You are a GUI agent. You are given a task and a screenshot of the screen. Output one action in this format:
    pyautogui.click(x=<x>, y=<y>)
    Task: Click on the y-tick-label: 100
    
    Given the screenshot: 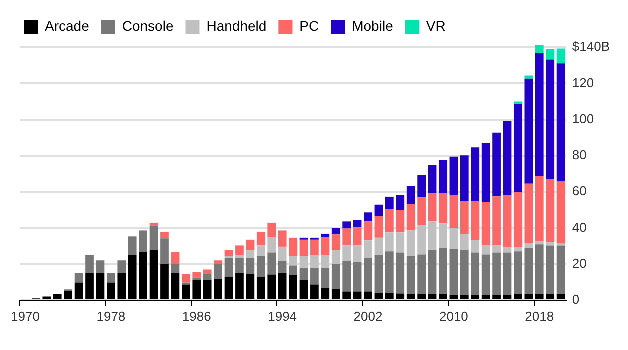 What is the action you would take?
    pyautogui.click(x=583, y=118)
    